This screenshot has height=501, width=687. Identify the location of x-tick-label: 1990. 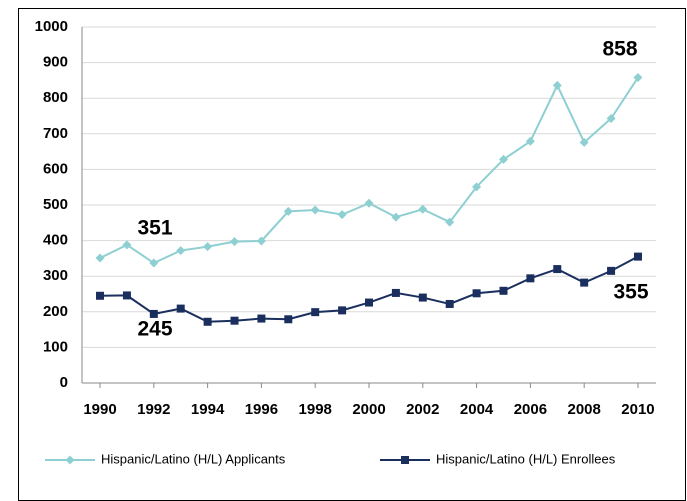
(99, 409).